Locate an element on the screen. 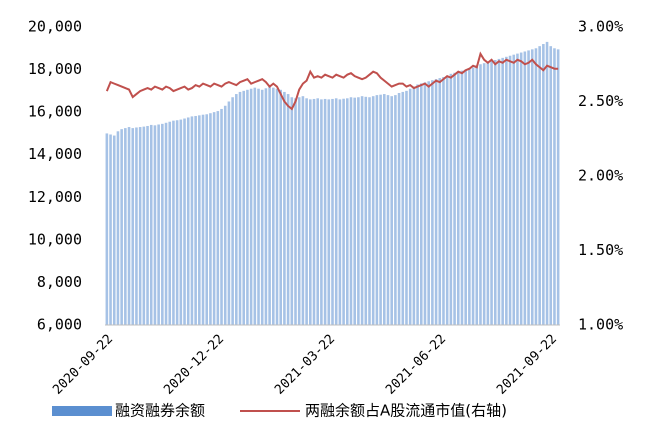  y-tick-label: 10,000 is located at coordinates (55, 239).